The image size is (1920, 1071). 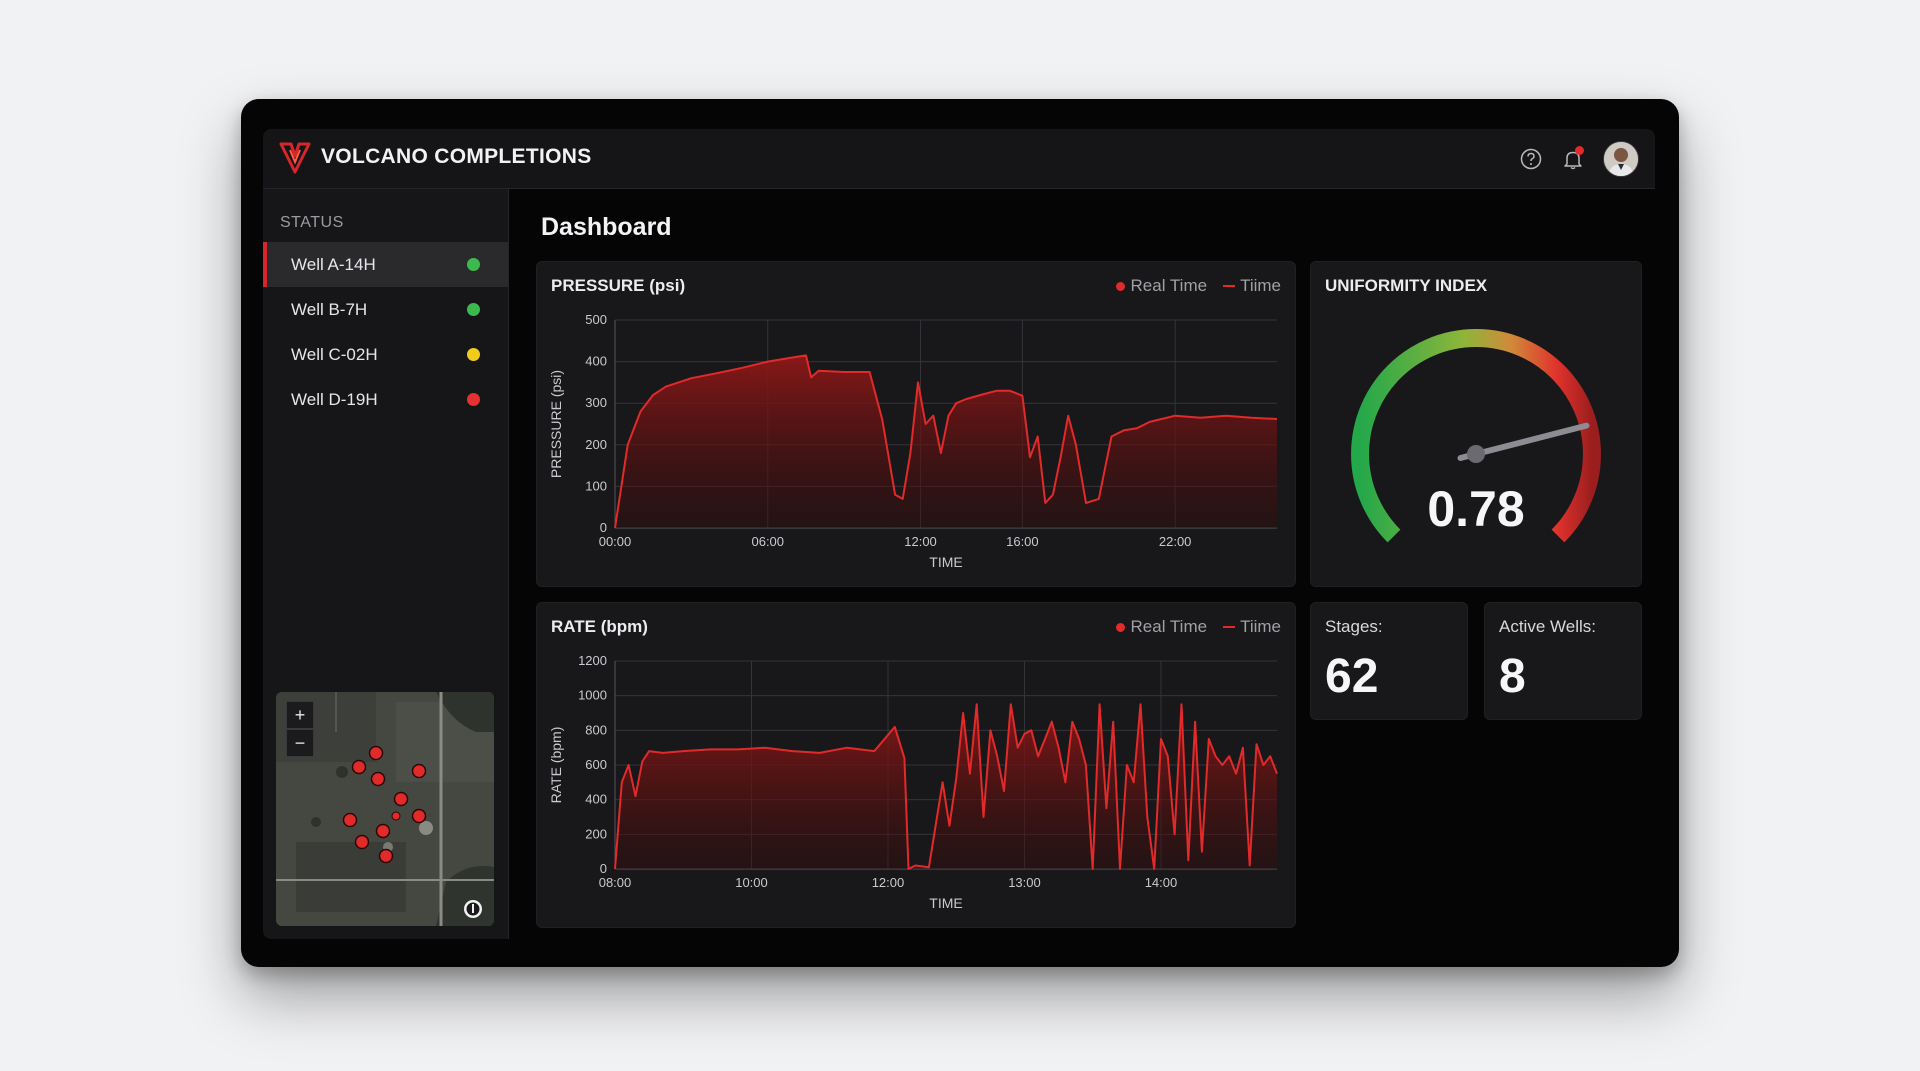 I want to click on page-title: Dashboard, so click(x=606, y=227).